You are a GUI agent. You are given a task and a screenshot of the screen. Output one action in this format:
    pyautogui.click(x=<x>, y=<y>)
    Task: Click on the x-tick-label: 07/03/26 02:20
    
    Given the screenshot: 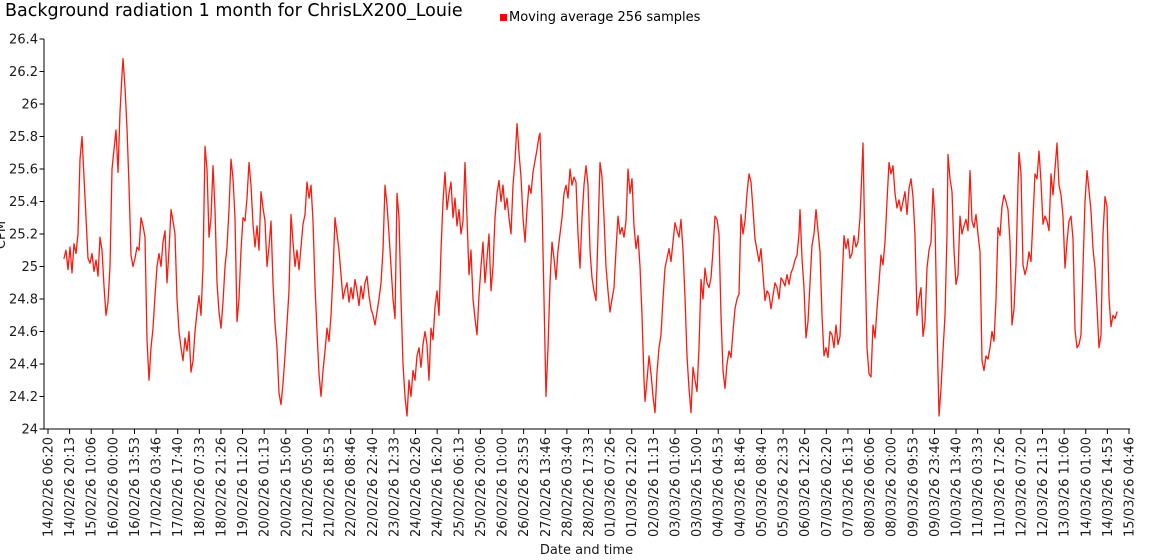 What is the action you would take?
    pyautogui.click(x=827, y=487)
    